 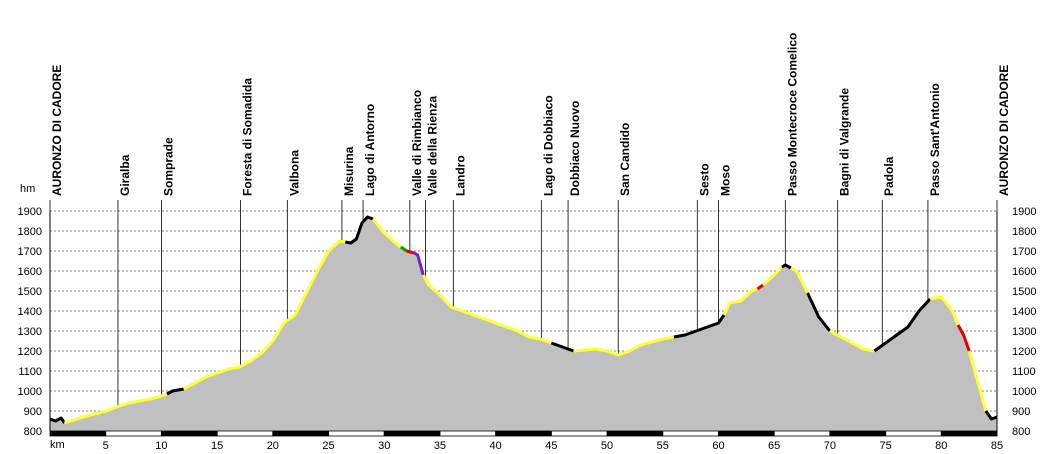 What do you see at coordinates (33, 412) in the screenshot?
I see `y-tick-label: 900` at bounding box center [33, 412].